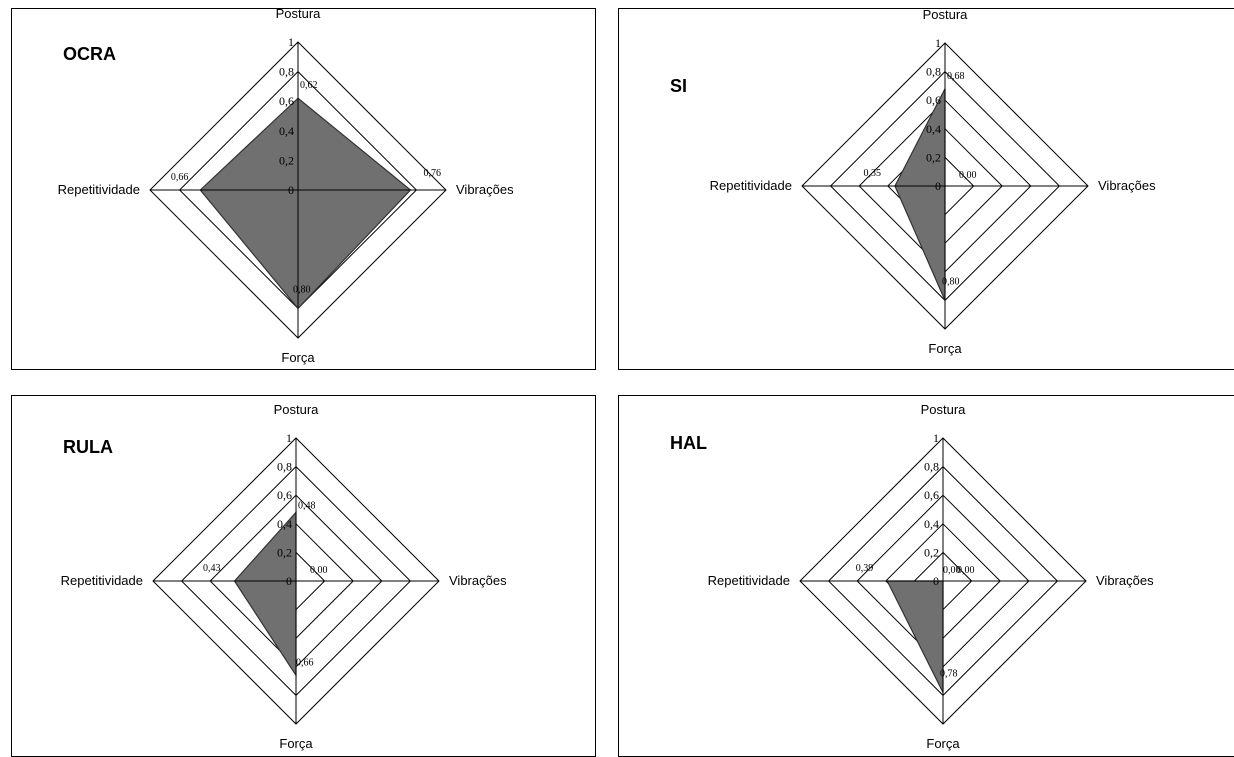 This screenshot has height=757, width=1234. What do you see at coordinates (872, 173) in the screenshot?
I see `data-value-label: 0,35` at bounding box center [872, 173].